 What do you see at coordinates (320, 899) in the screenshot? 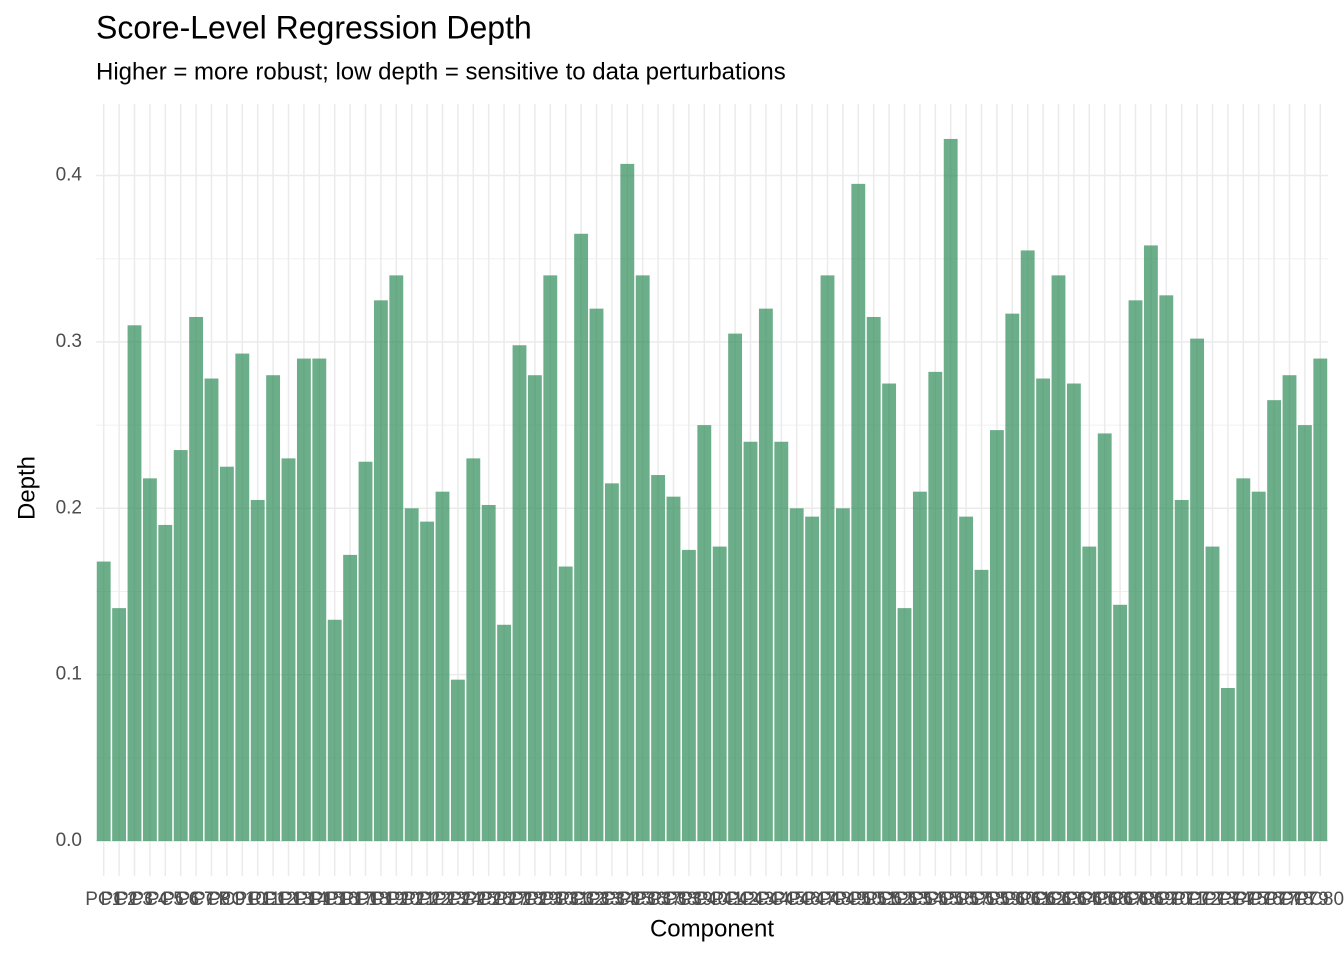
I see `x-tick-label: PC15` at bounding box center [320, 899].